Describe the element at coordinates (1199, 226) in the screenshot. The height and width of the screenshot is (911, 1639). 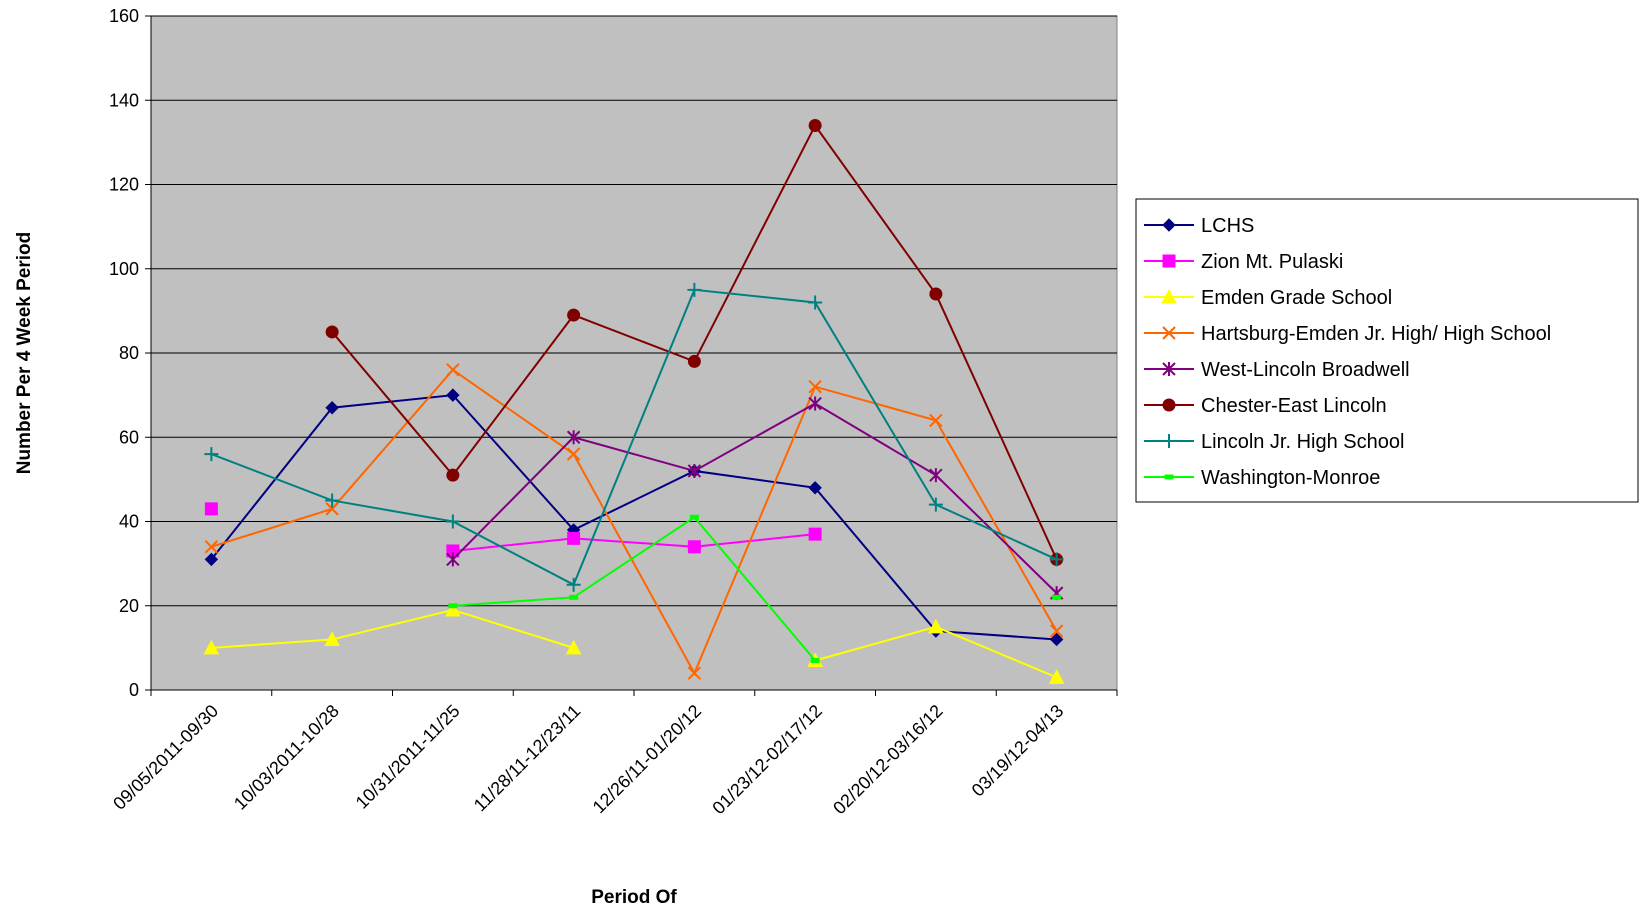
I see `legend-item: LCHS` at that location.